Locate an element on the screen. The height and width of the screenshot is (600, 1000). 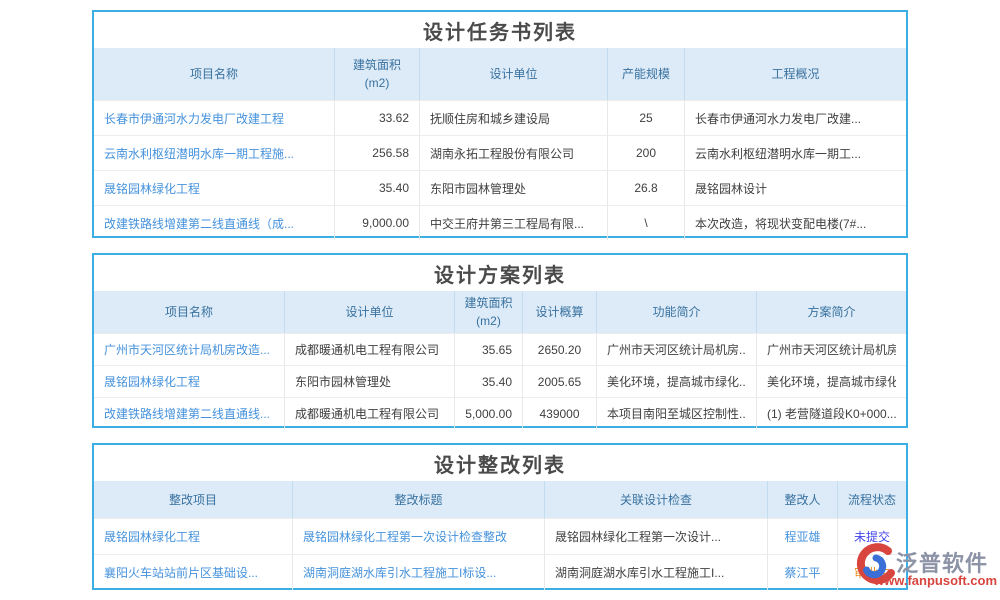
table-cell: 26.8 is located at coordinates (646, 188).